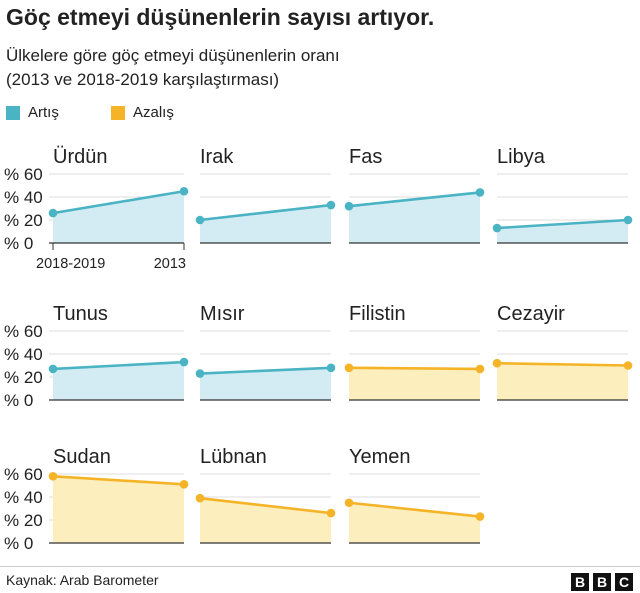 The height and width of the screenshot is (593, 640). I want to click on panel-title: Filistin, so click(377, 314).